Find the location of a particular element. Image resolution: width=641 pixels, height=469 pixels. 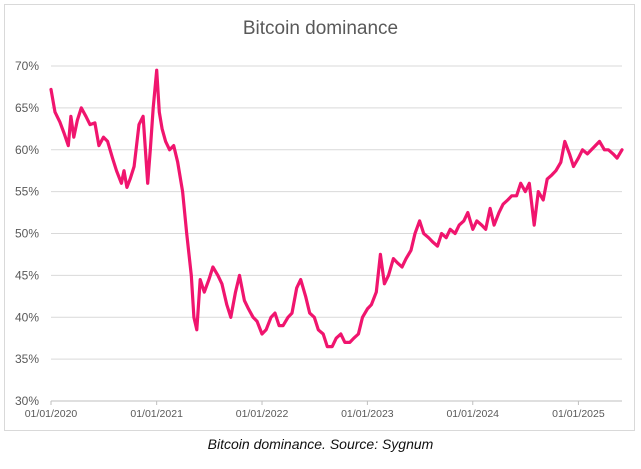

y-tick-label: 45% is located at coordinates (27, 275).